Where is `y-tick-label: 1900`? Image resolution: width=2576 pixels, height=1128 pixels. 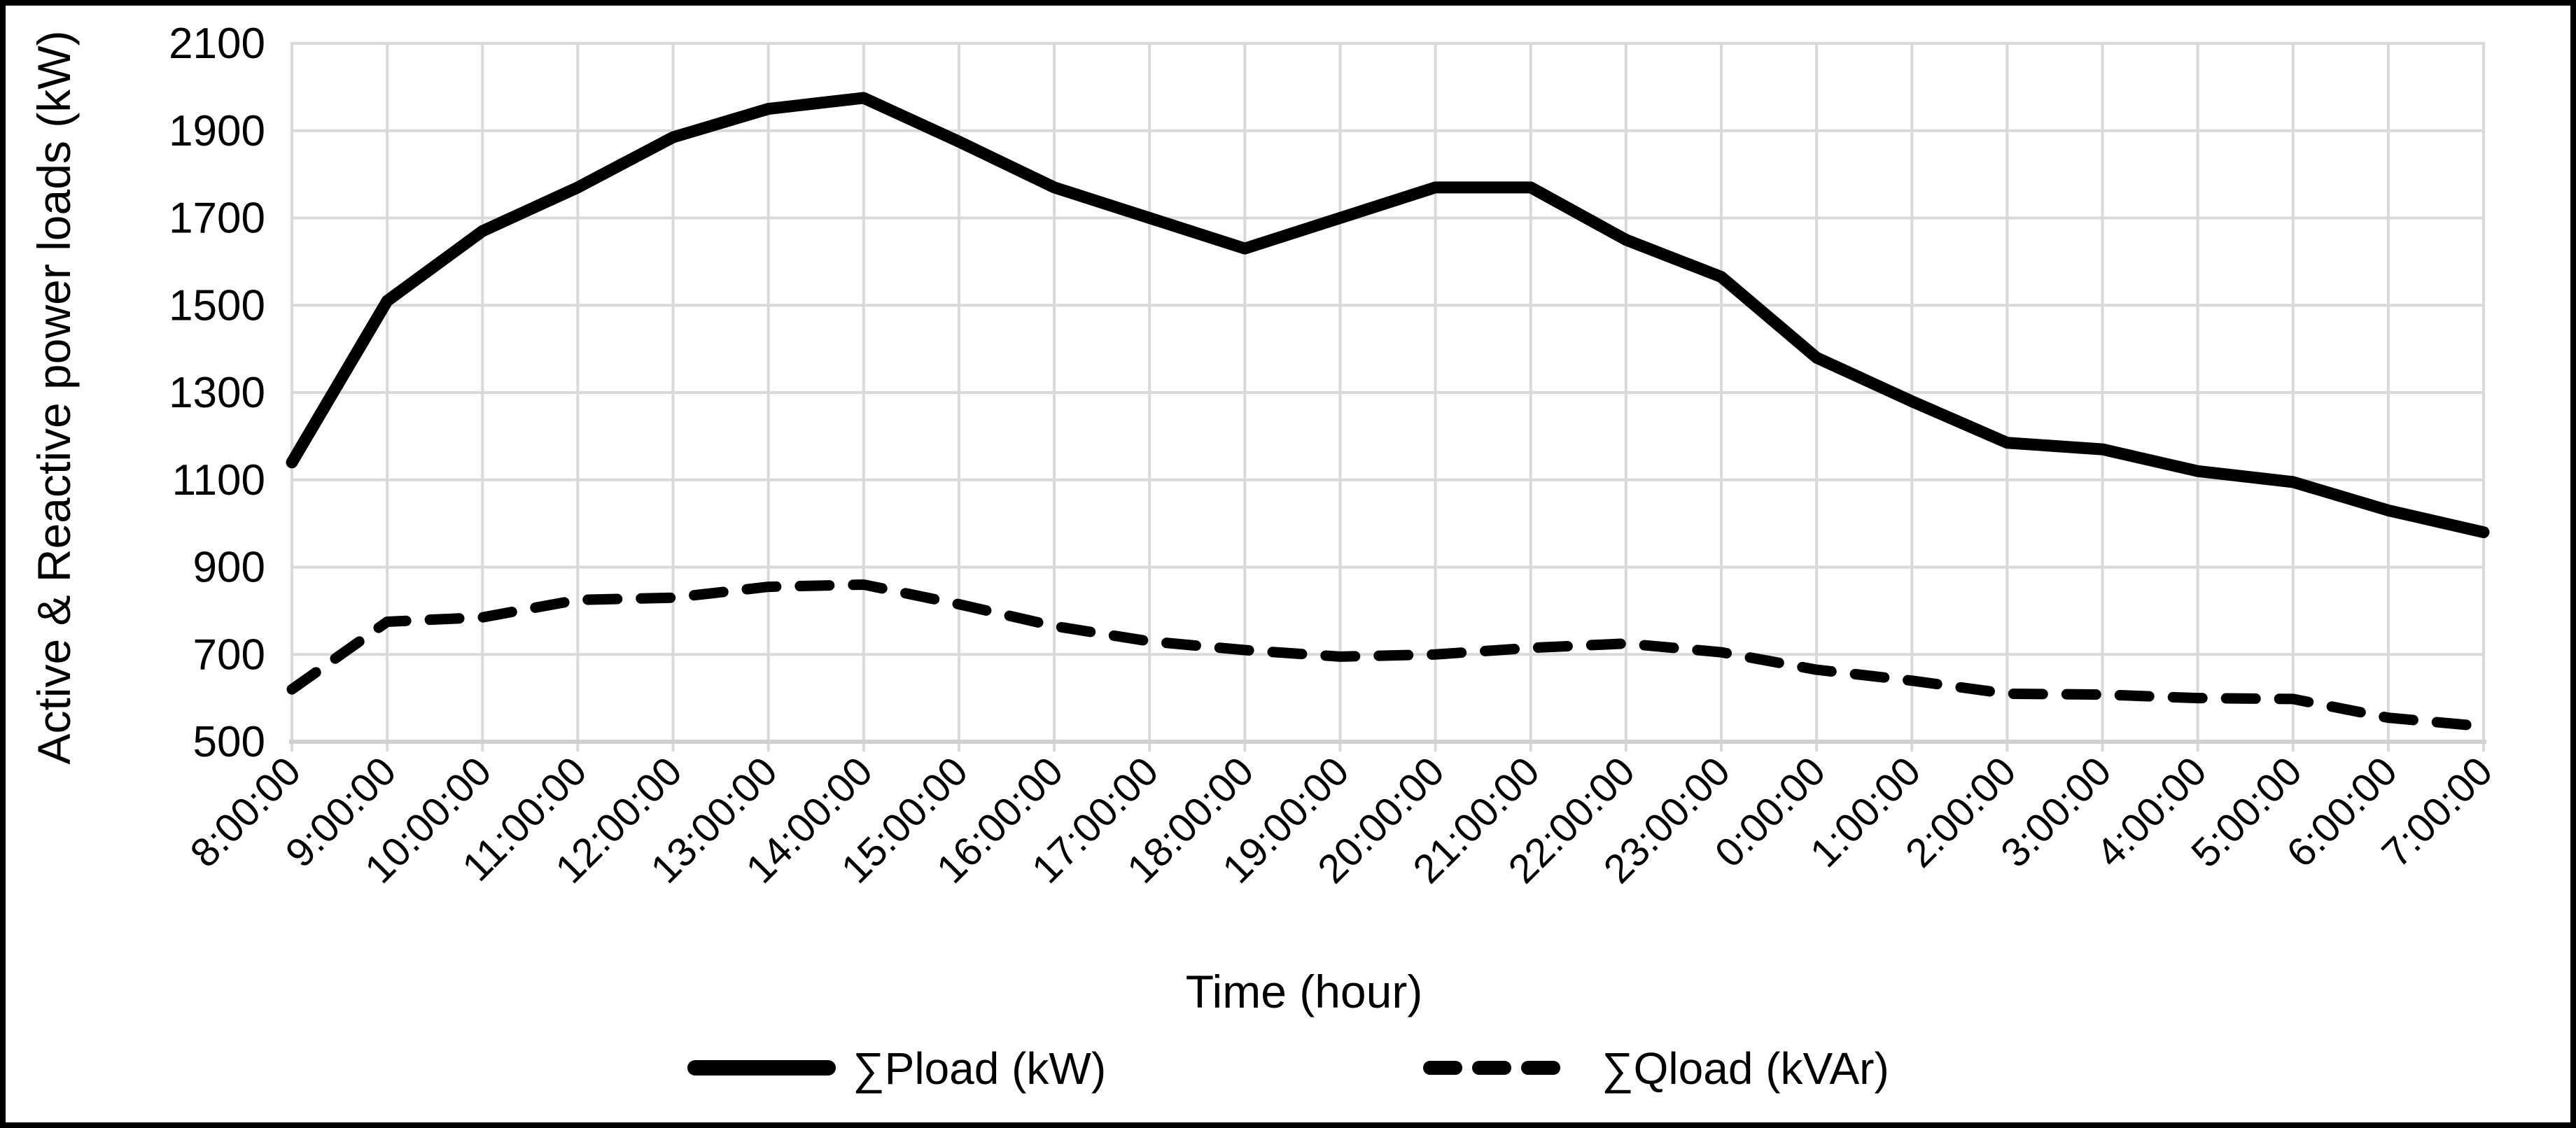 y-tick-label: 1900 is located at coordinates (217, 131).